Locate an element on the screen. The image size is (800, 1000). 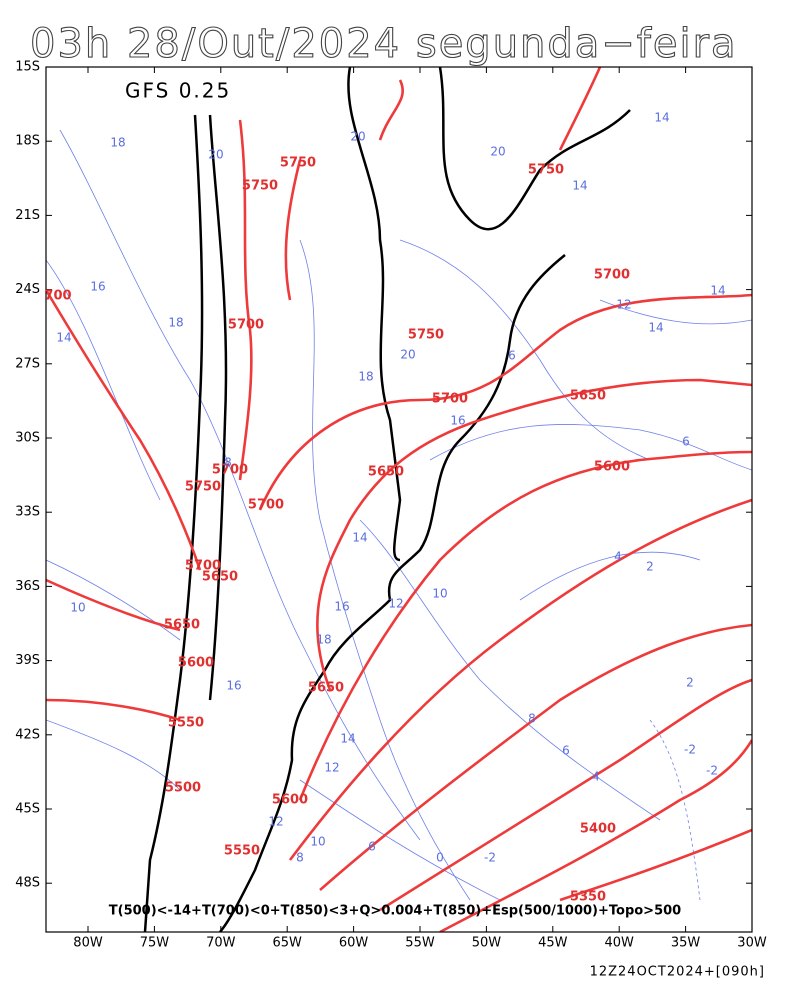
lat-label: 24S is located at coordinates (27, 289).